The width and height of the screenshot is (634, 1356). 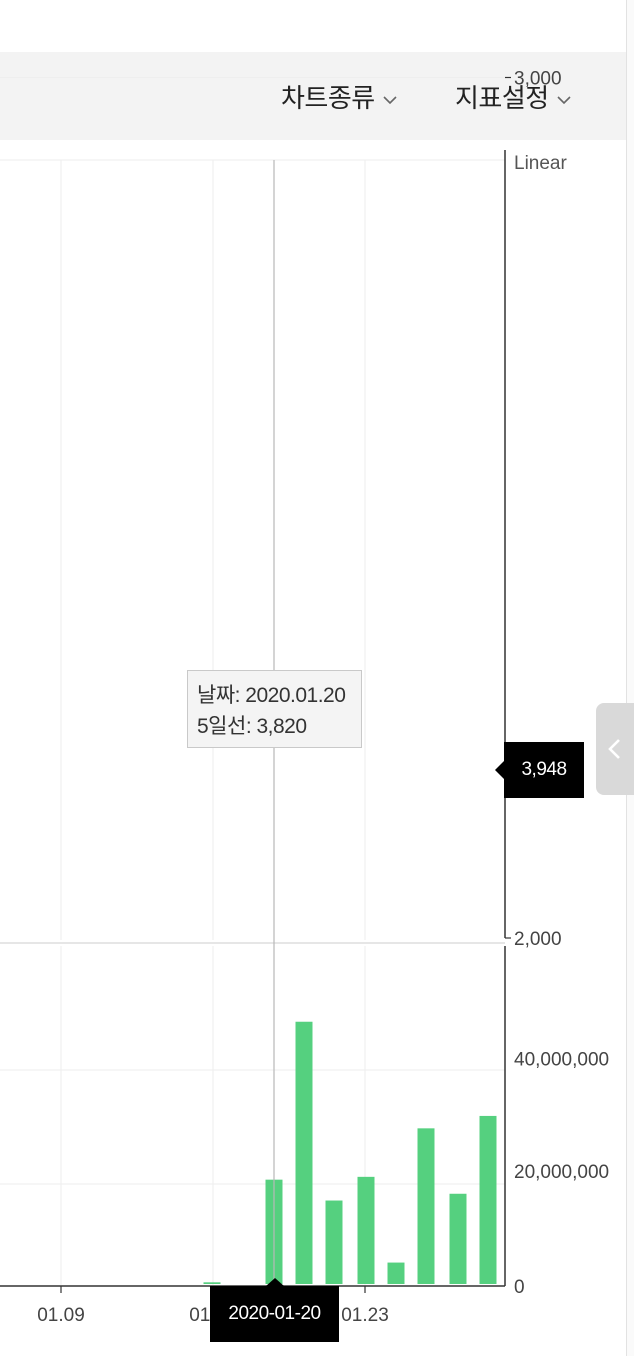 I want to click on scroll-edge, so click(x=630, y=678).